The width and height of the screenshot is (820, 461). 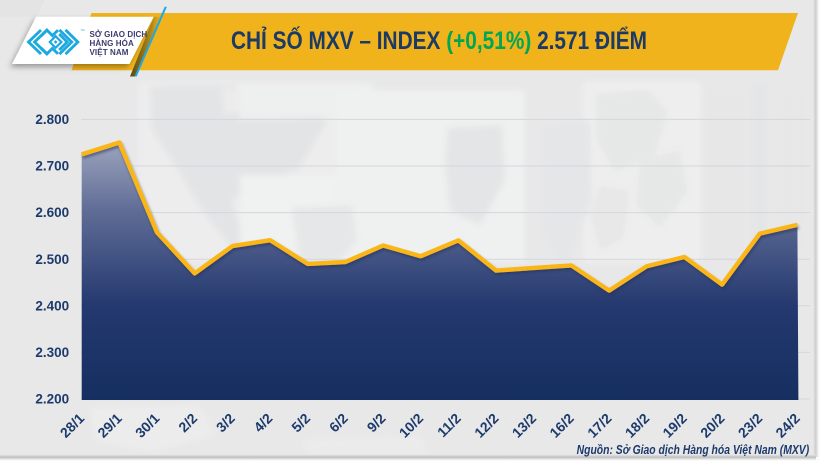 What do you see at coordinates (52, 352) in the screenshot?
I see `svg-text: 2.300` at bounding box center [52, 352].